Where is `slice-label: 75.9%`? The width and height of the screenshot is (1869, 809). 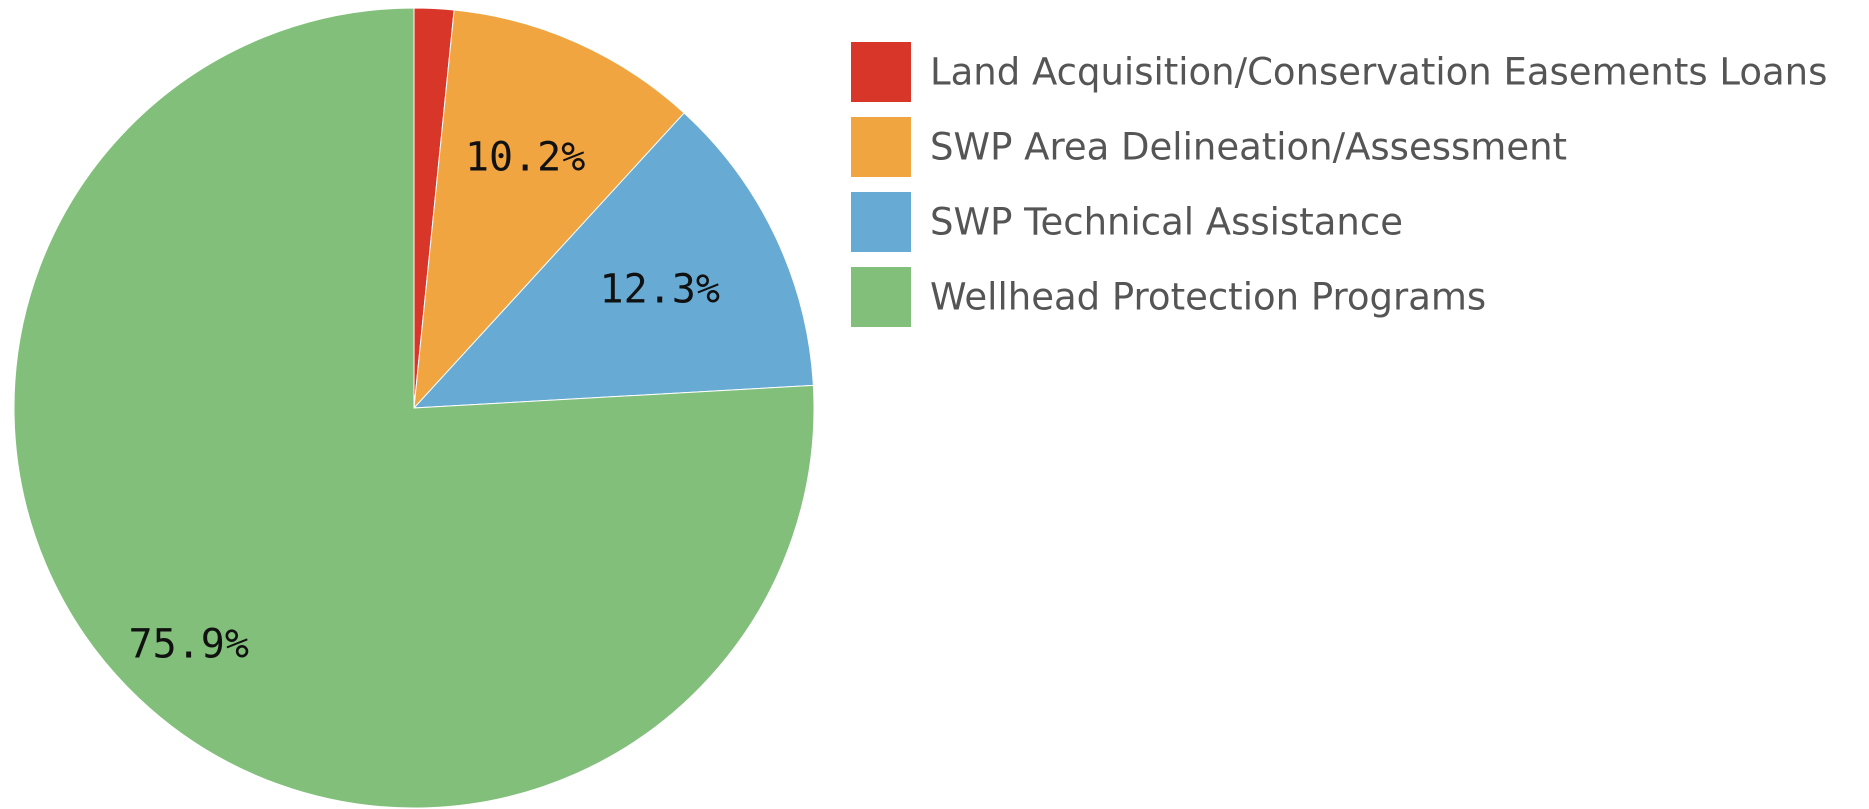 slice-label: 75.9% is located at coordinates (189, 644).